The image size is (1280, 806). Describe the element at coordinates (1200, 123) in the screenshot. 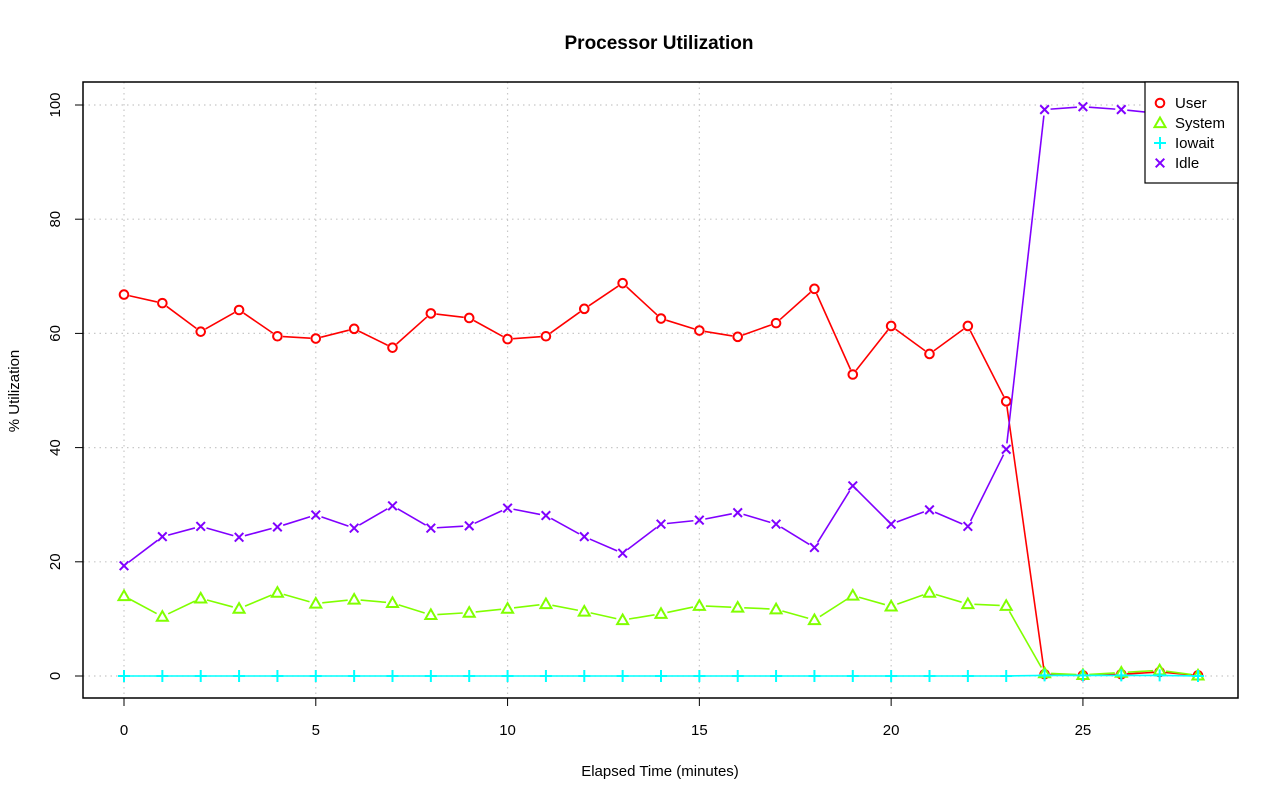

I see `legend-label-system: System` at that location.